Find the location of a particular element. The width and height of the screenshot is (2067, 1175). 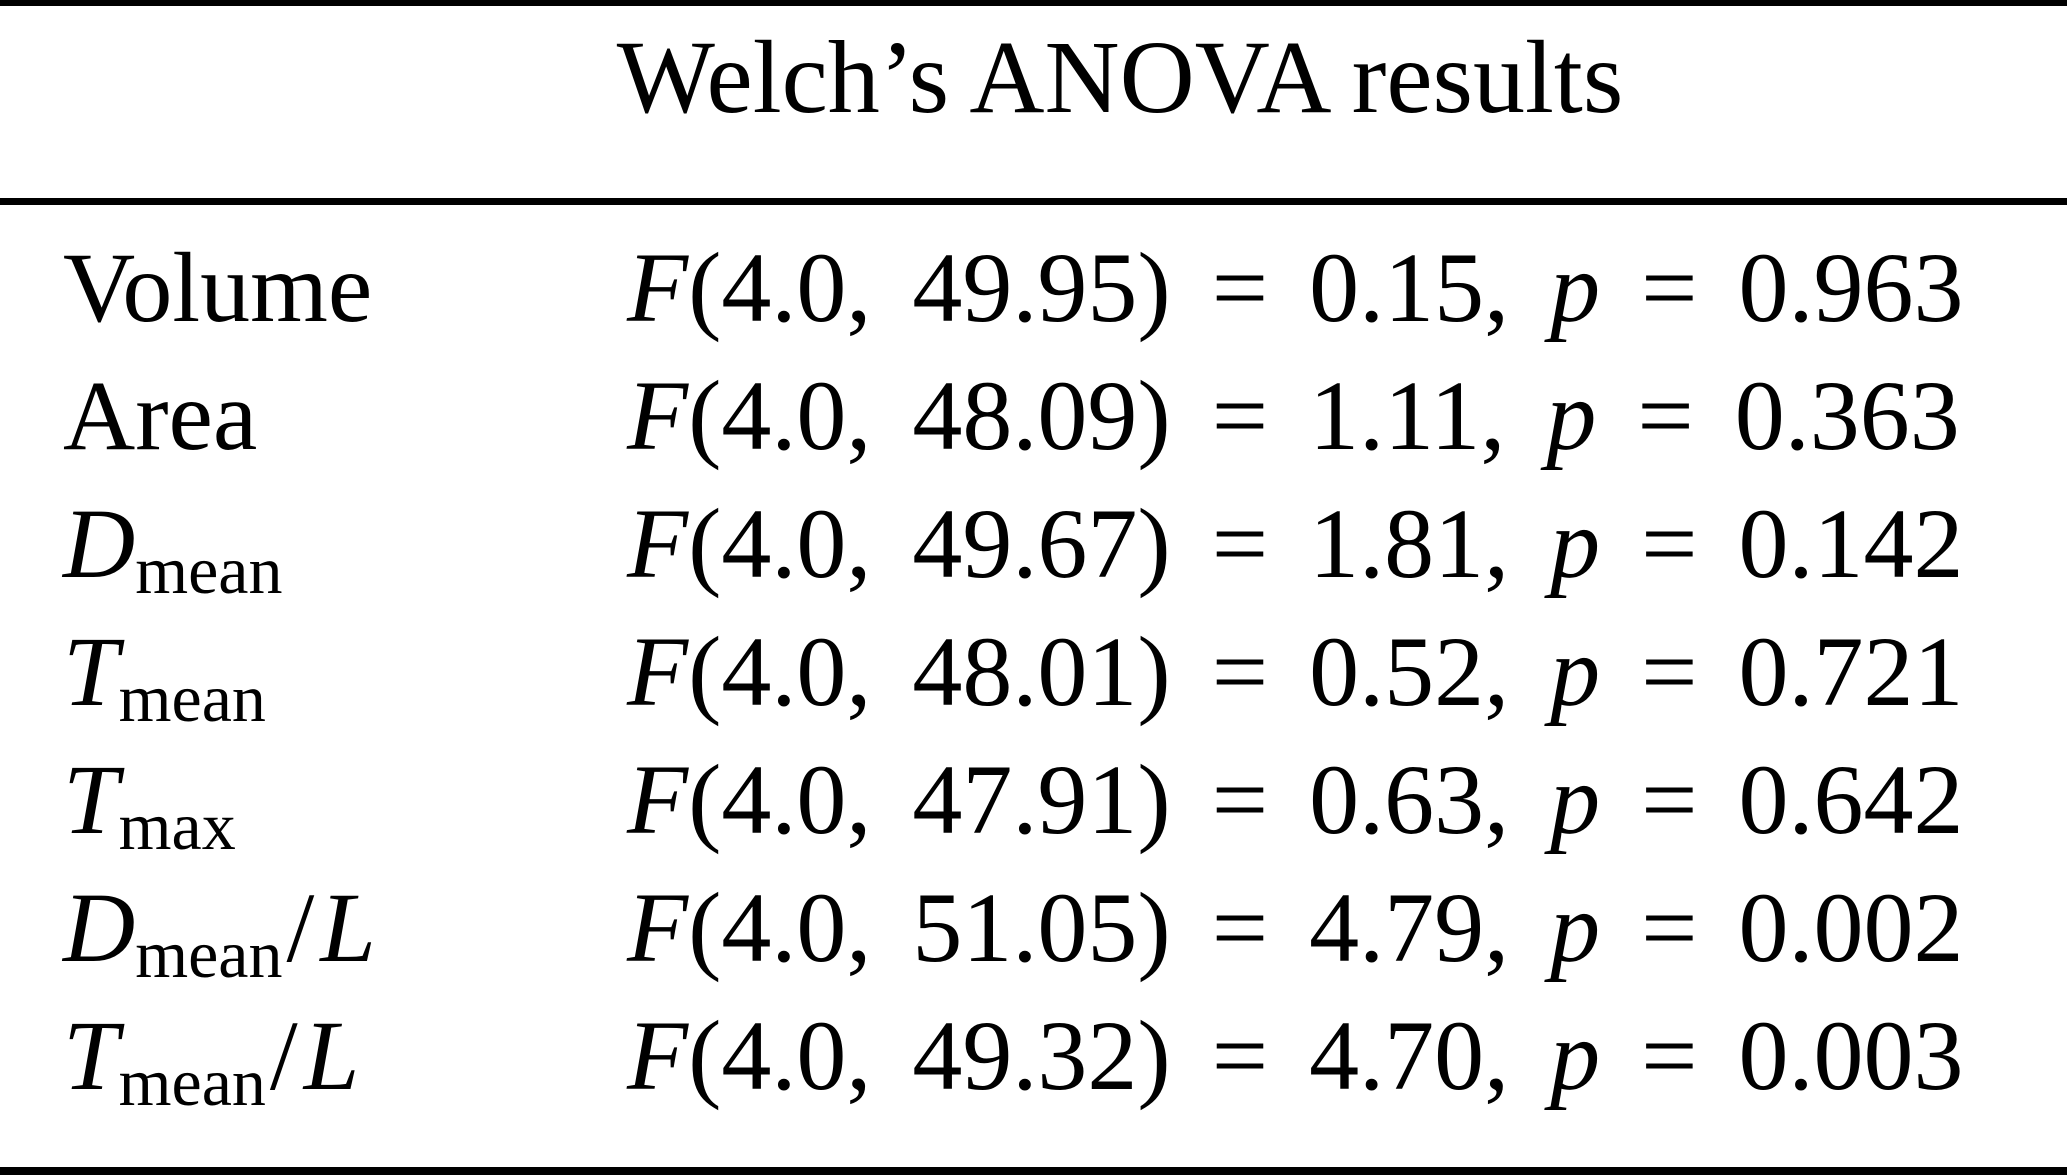

table-row: Area F(4.0, 48.09) = 1.11, p = 0.363 is located at coordinates (1033, 416).